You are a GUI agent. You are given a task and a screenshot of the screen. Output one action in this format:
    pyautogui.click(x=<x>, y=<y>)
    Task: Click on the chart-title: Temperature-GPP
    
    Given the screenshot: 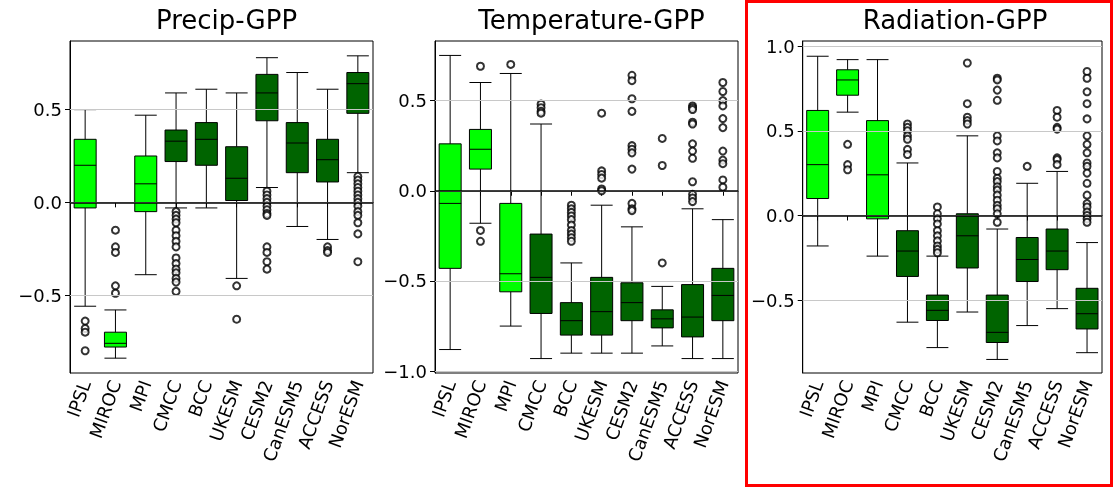 What is the action you would take?
    pyautogui.click(x=591, y=20)
    